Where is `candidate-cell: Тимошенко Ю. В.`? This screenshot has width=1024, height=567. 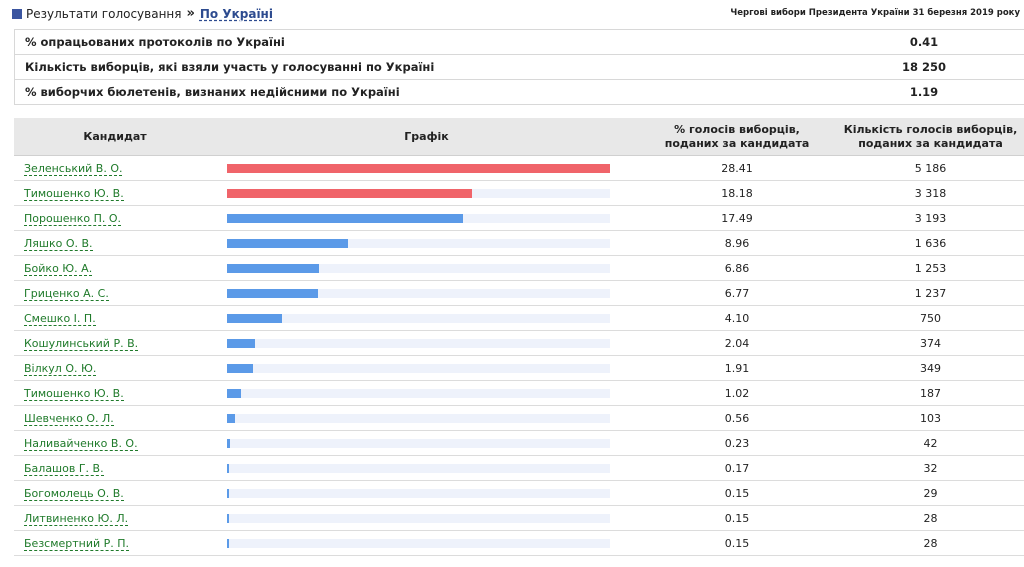
candidate-cell: Тимошенко Ю. В. is located at coordinates (115, 193).